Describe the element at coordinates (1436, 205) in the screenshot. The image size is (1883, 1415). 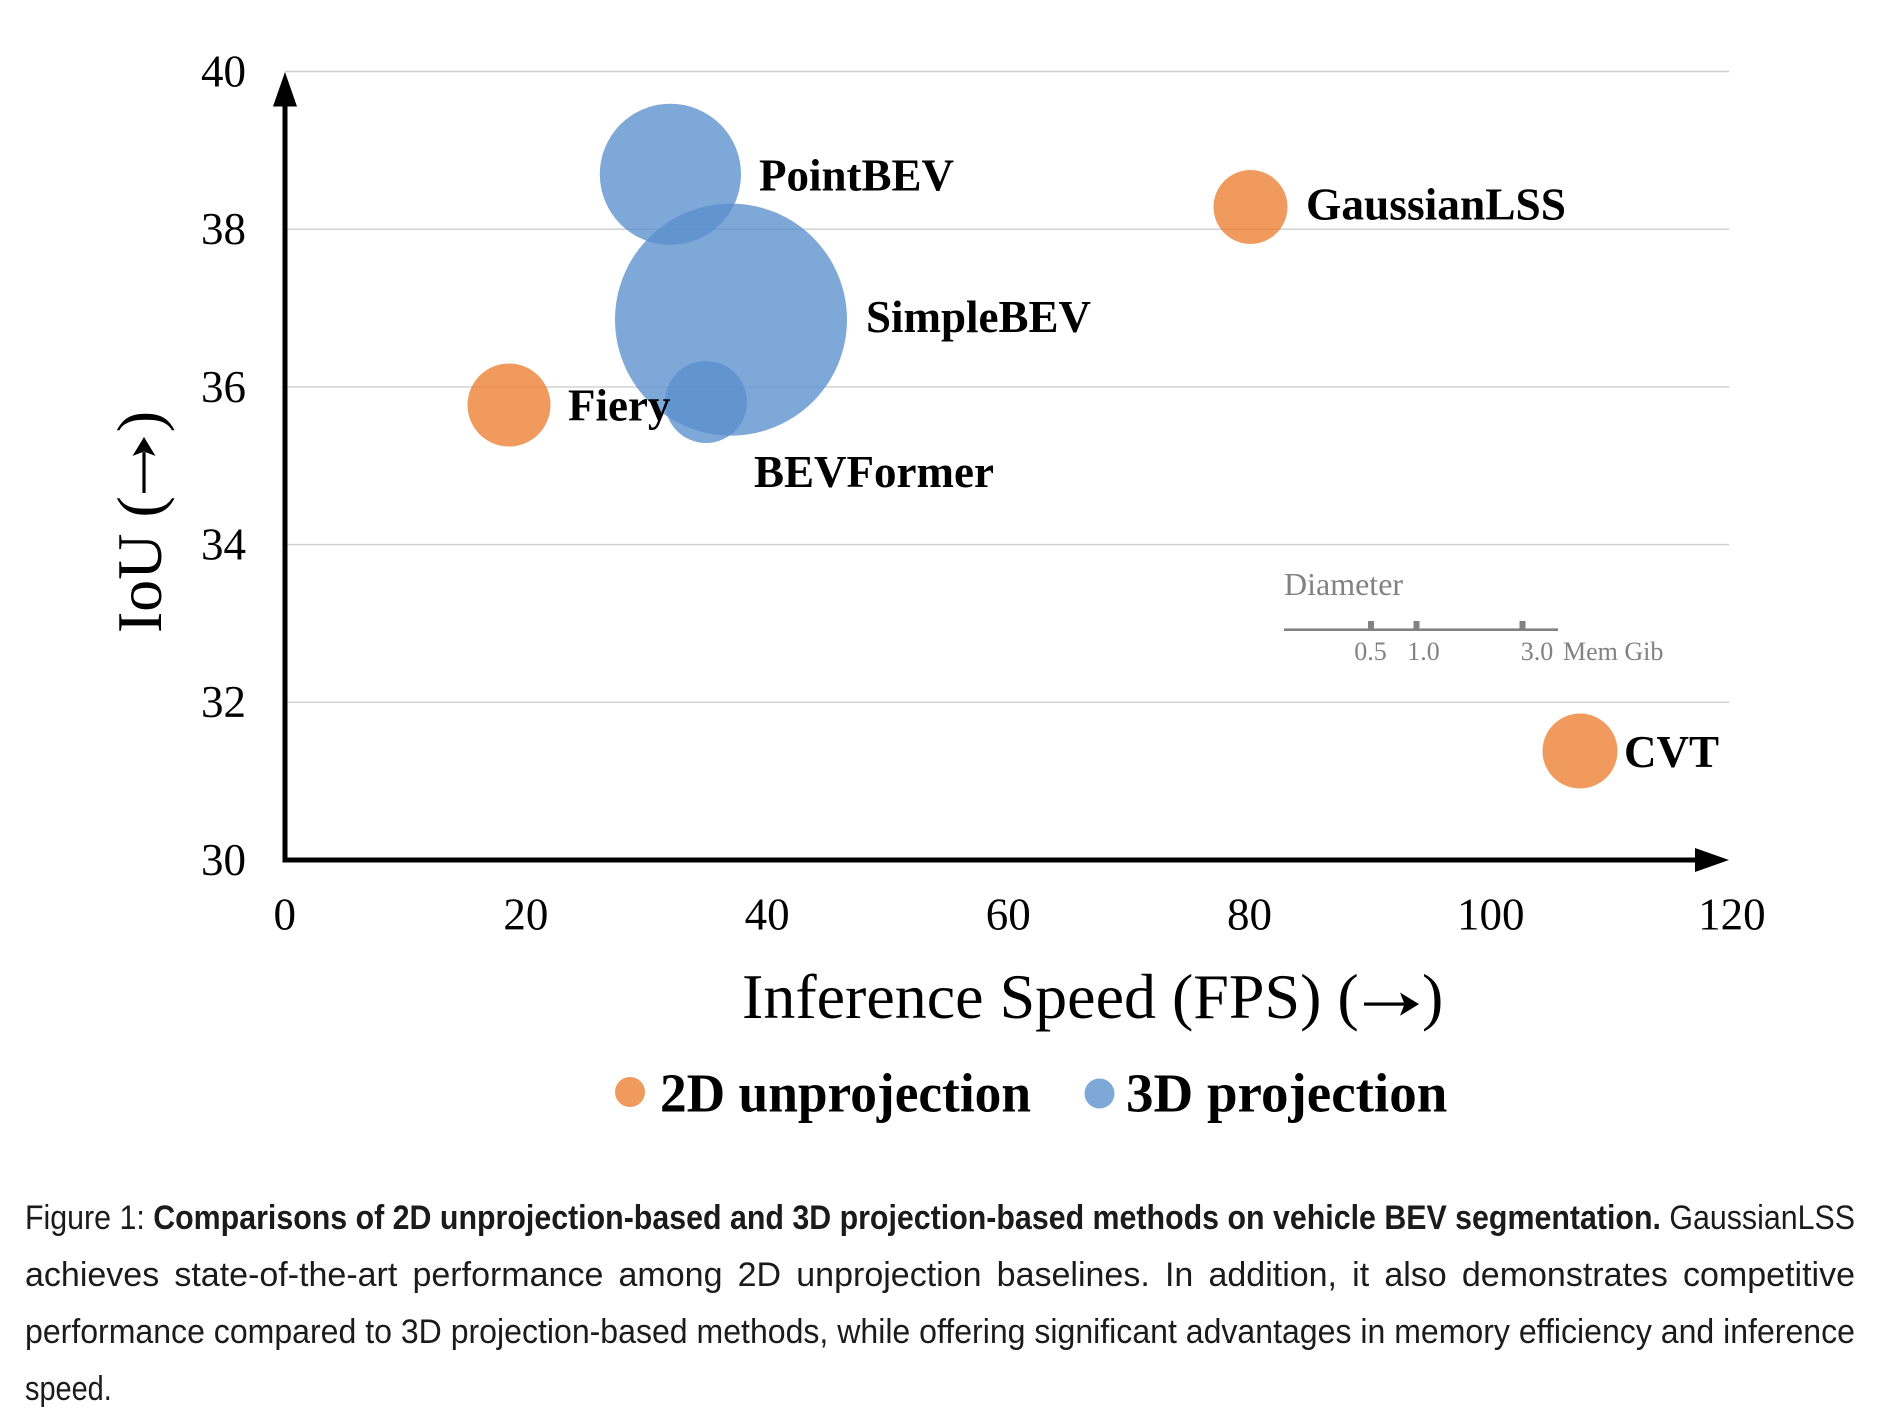
I see `svg-text: GaussianLSS` at that location.